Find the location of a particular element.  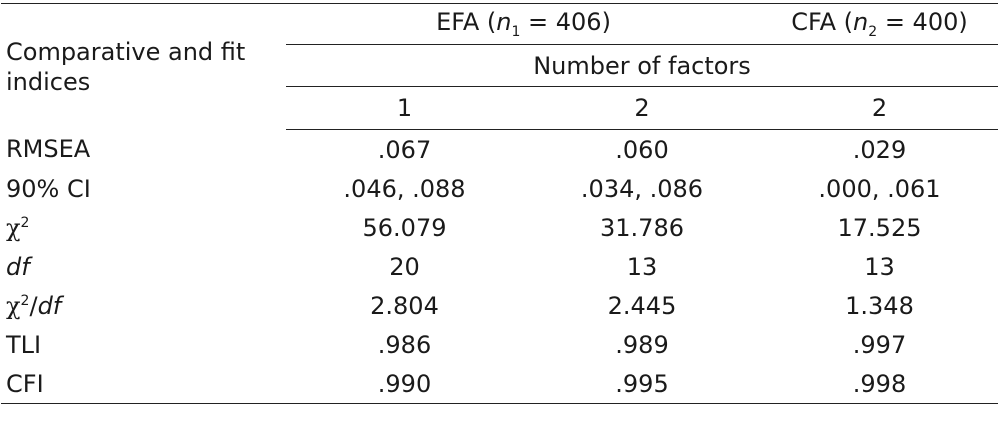

table-row-df: df 20 13 13 is located at coordinates (499, 266).